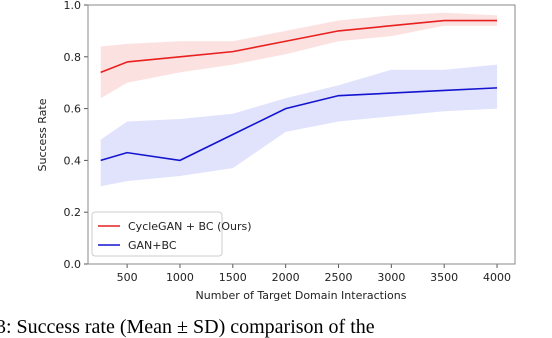 The image size is (552, 338). Describe the element at coordinates (73, 57) in the screenshot. I see `y-tick-label: 0.8` at that location.